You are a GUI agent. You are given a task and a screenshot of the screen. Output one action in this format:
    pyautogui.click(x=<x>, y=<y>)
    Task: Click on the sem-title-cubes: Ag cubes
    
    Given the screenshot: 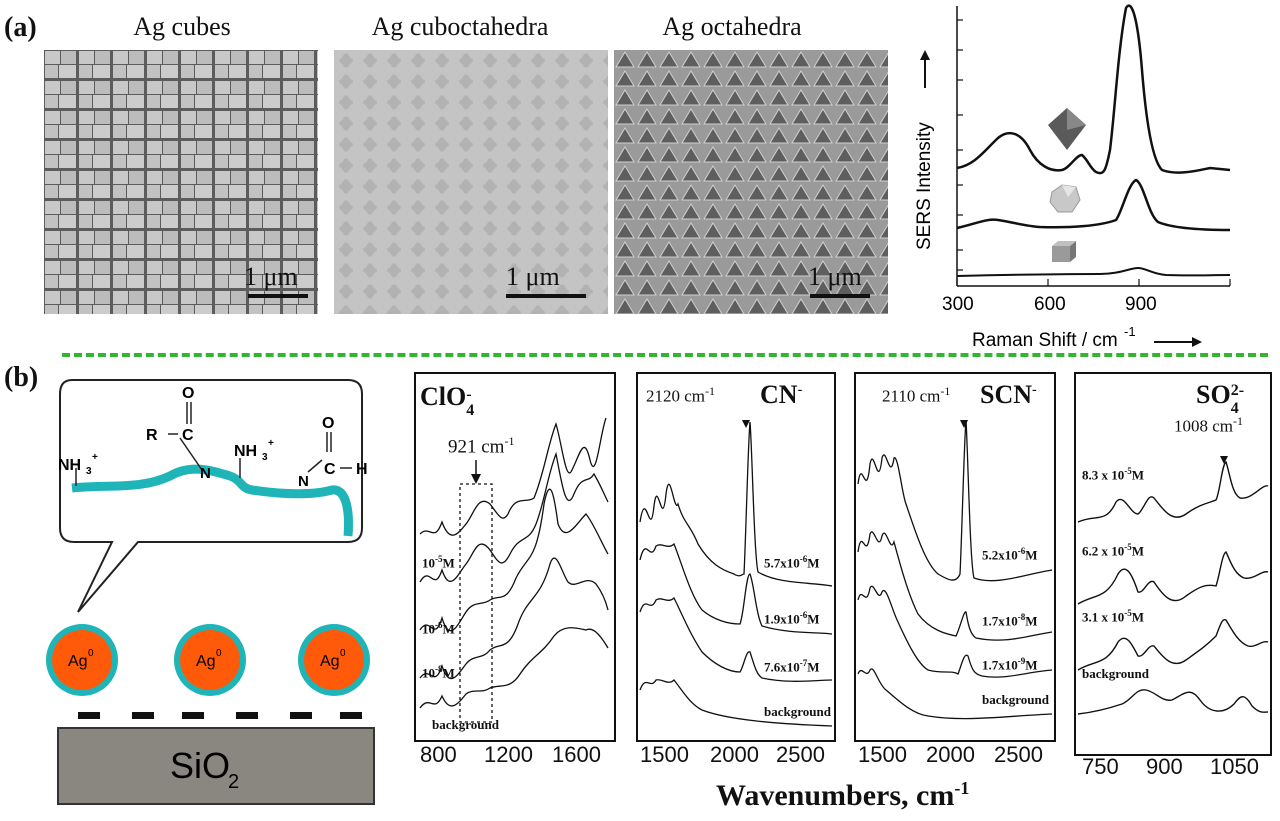 What is the action you would take?
    pyautogui.click(x=182, y=26)
    